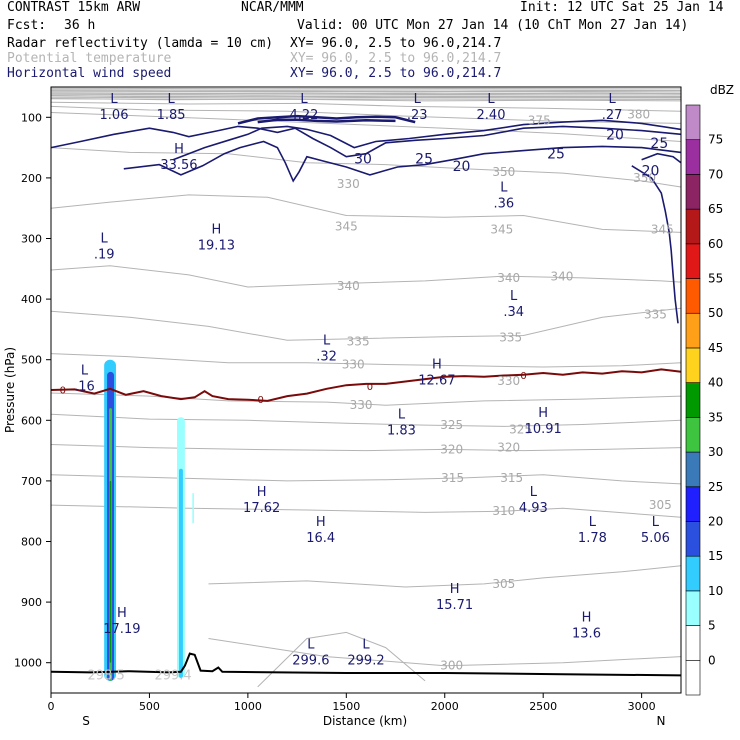 This screenshot has height=740, width=740. What do you see at coordinates (592, 538) in the screenshot?
I see `extremum-value: 1.78` at bounding box center [592, 538].